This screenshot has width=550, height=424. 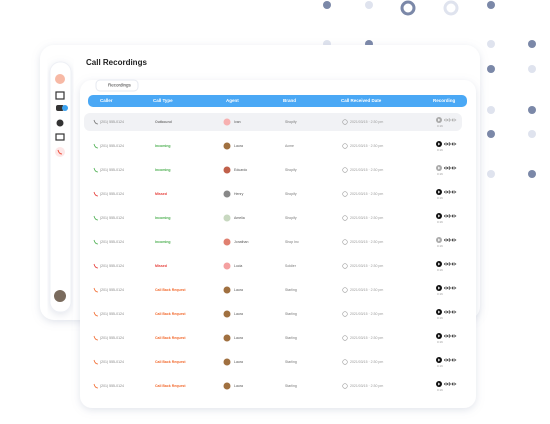 I want to click on row-highlight, so click(x=273, y=122).